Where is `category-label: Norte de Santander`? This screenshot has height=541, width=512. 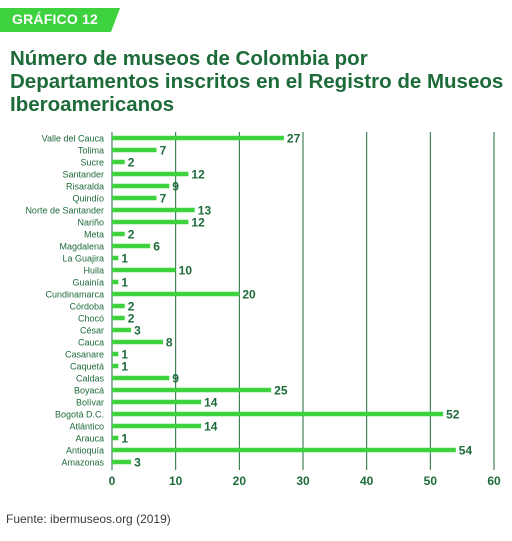 category-label: Norte de Santander is located at coordinates (64, 211).